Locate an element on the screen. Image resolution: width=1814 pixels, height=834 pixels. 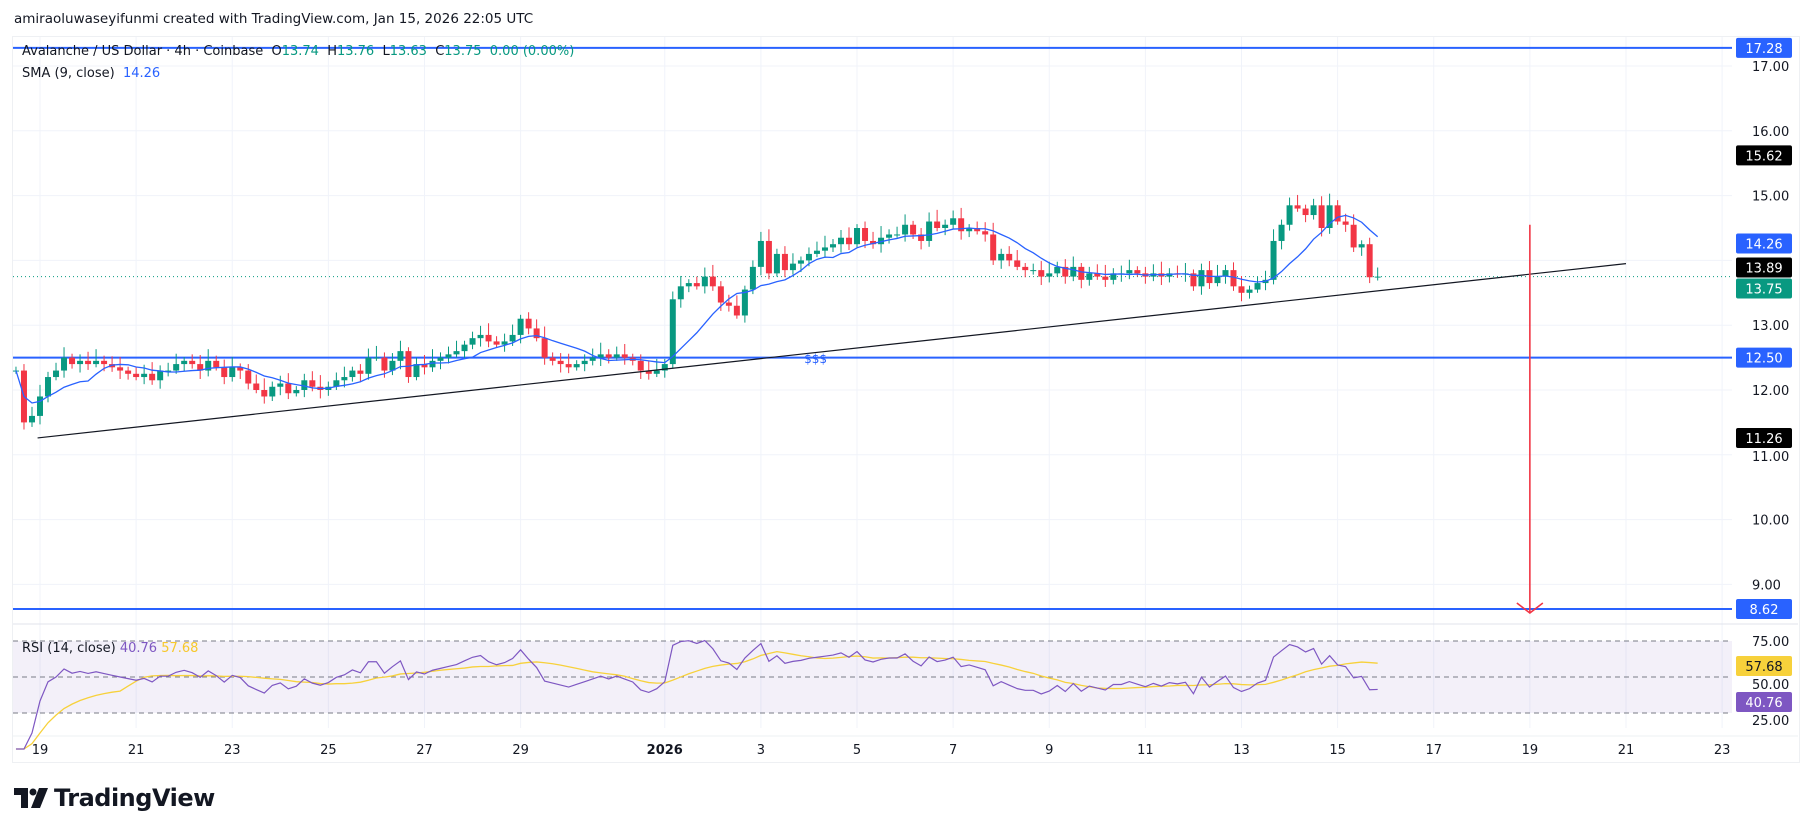
rsi-legend: RSI (14, close) 40.76 57.68 is located at coordinates (110, 648).